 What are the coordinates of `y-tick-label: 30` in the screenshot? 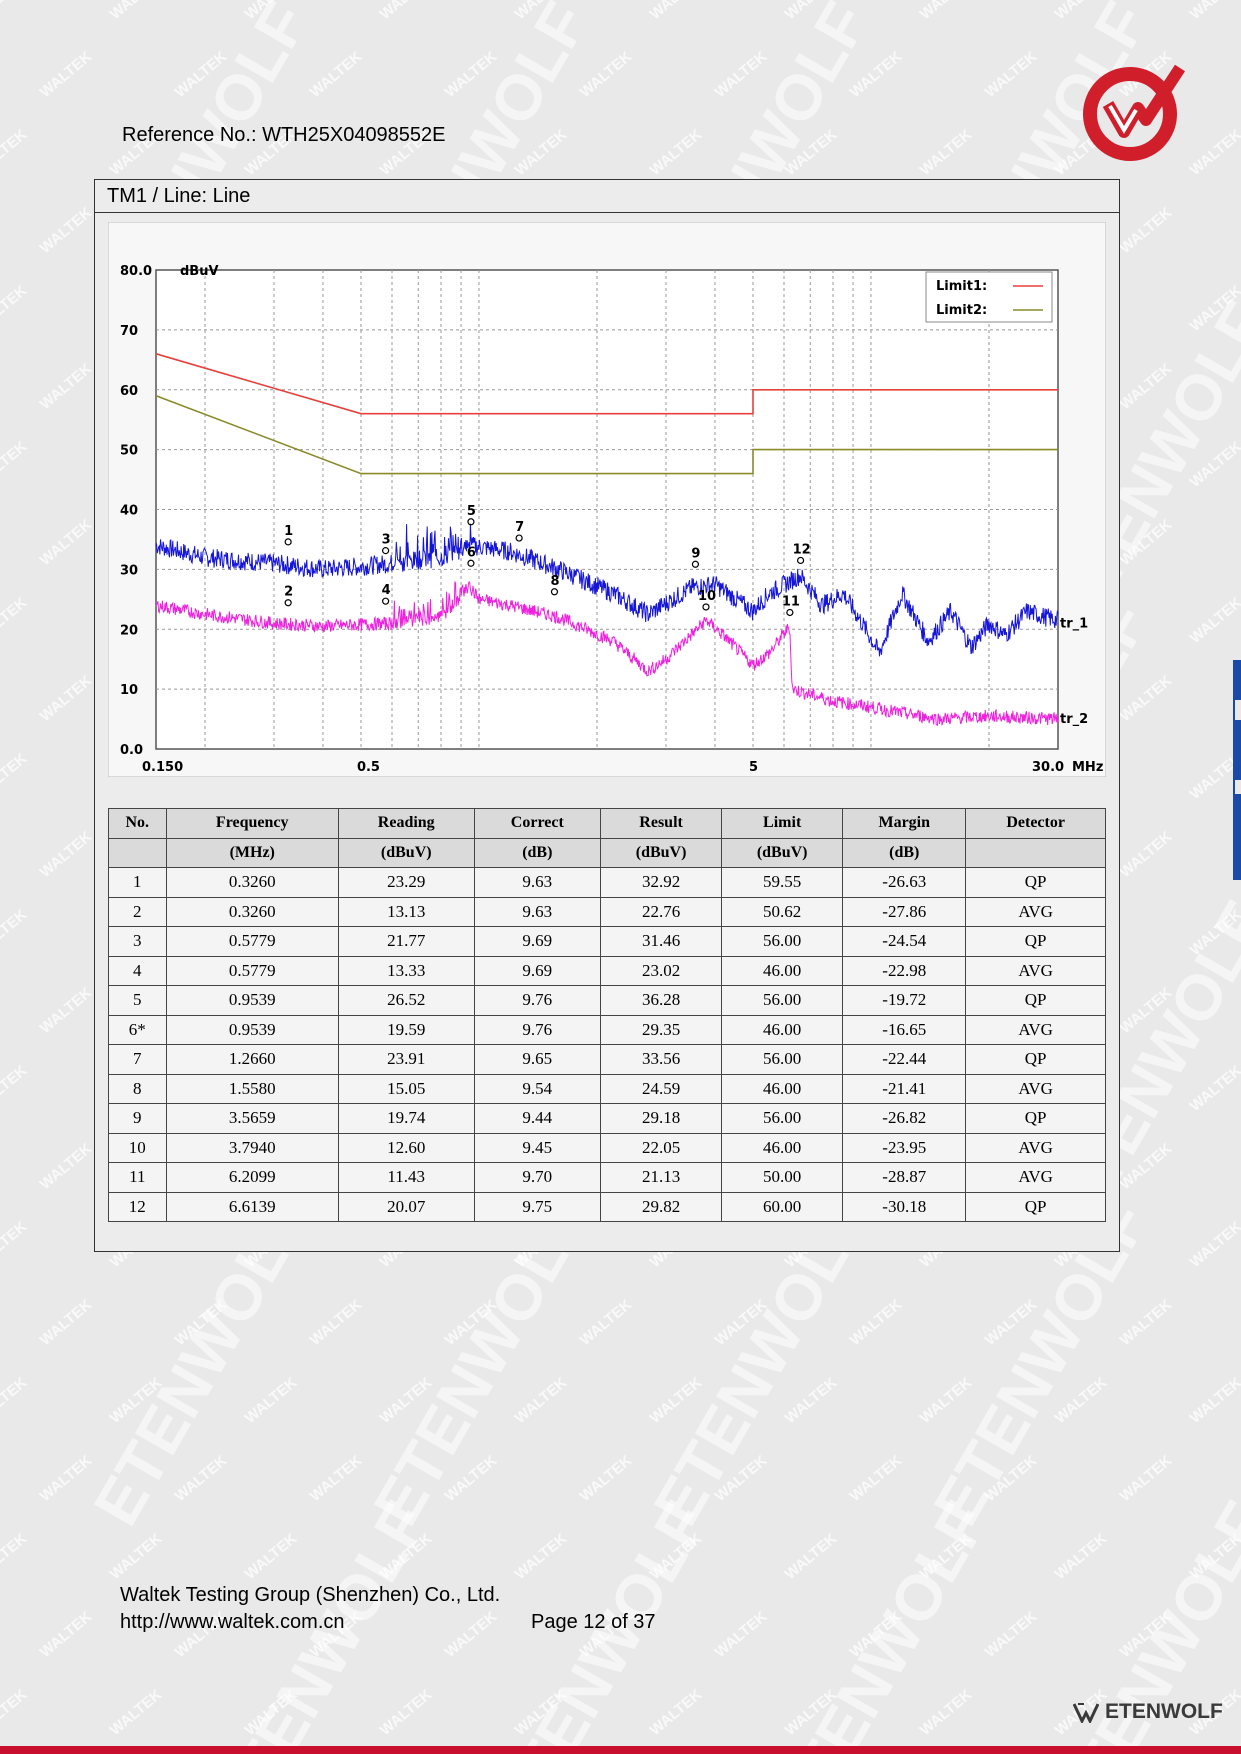 It's located at (129, 570).